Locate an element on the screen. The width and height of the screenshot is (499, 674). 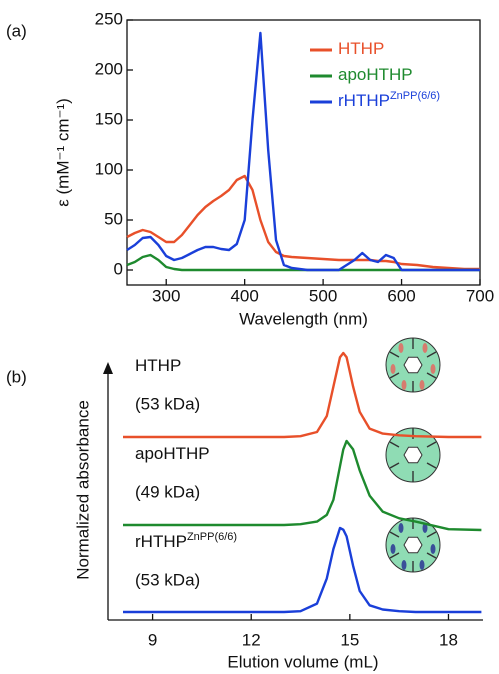
y-tick-label: 200 is located at coordinates (109, 68).